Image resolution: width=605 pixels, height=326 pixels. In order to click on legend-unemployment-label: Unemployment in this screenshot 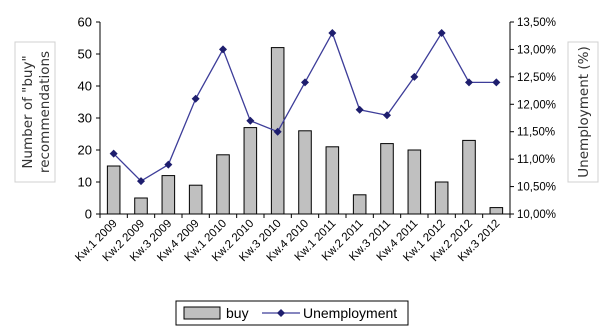, I will do `click(350, 313)`.